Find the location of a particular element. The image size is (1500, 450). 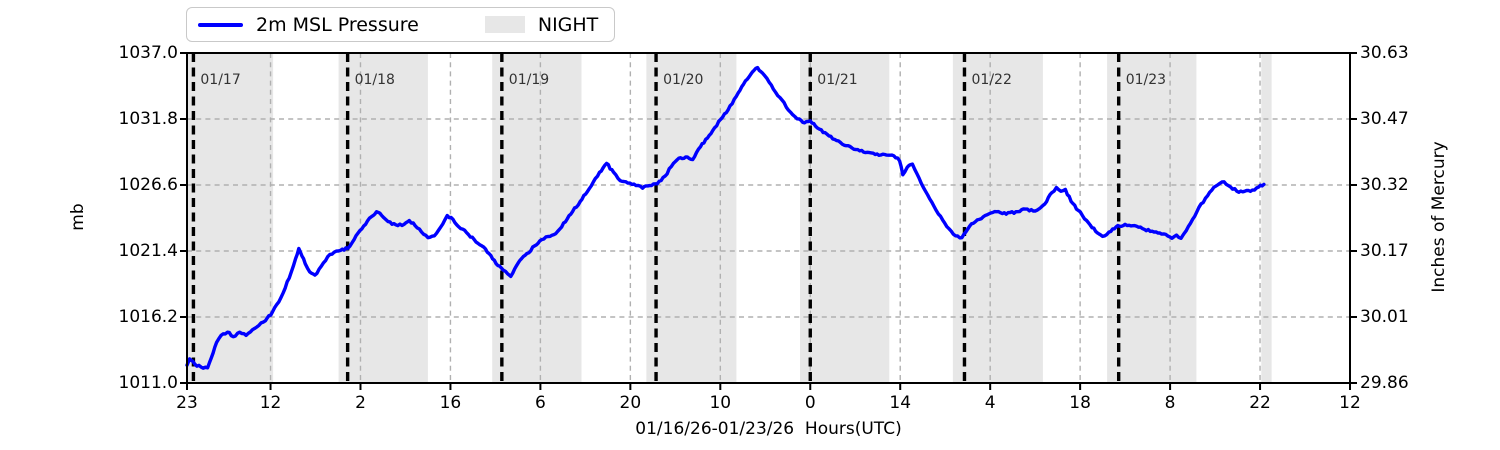

x-axis-tick-label: 22 is located at coordinates (1260, 403).